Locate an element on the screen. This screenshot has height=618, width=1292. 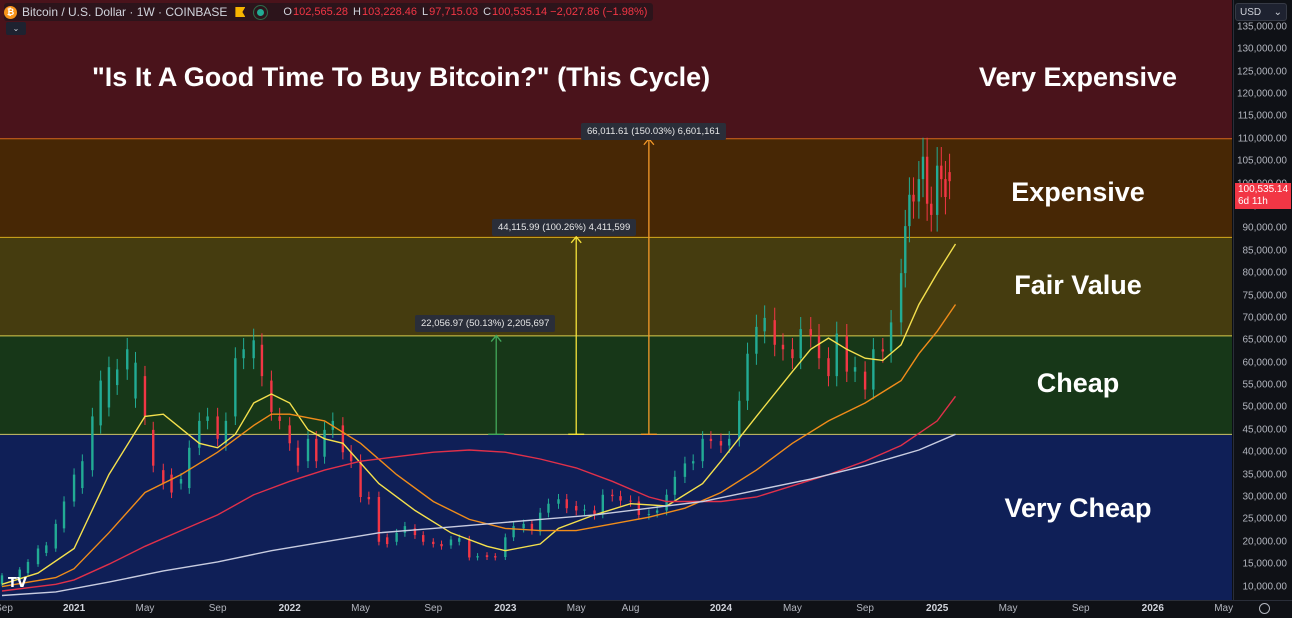
zone-label-very-expensive: Very Expensive is located at coordinates (1078, 77).